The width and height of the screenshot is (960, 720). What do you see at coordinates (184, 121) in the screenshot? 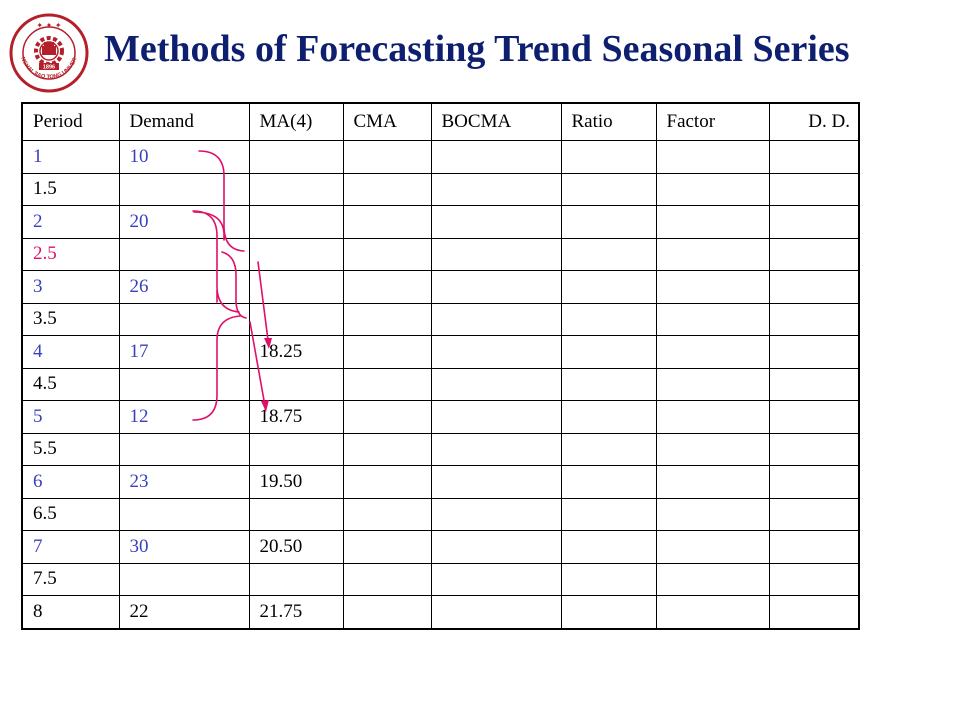
I see `header-demand: Demand` at bounding box center [184, 121].